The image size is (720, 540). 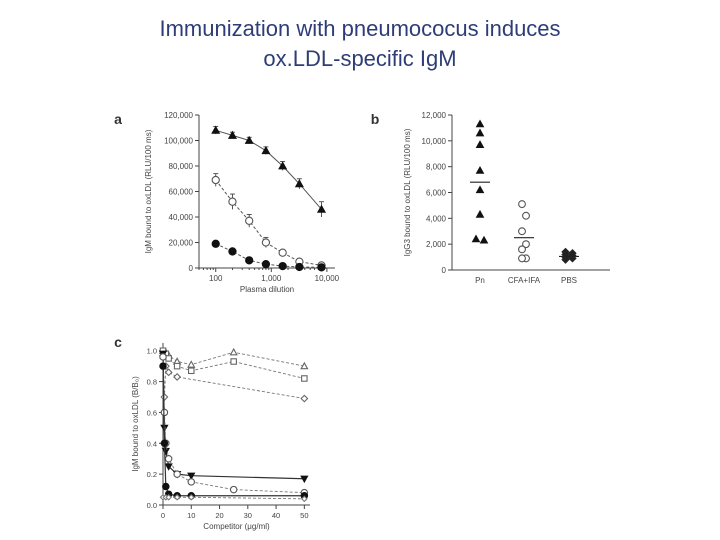 I want to click on panel-b-label: b, so click(x=375, y=119).